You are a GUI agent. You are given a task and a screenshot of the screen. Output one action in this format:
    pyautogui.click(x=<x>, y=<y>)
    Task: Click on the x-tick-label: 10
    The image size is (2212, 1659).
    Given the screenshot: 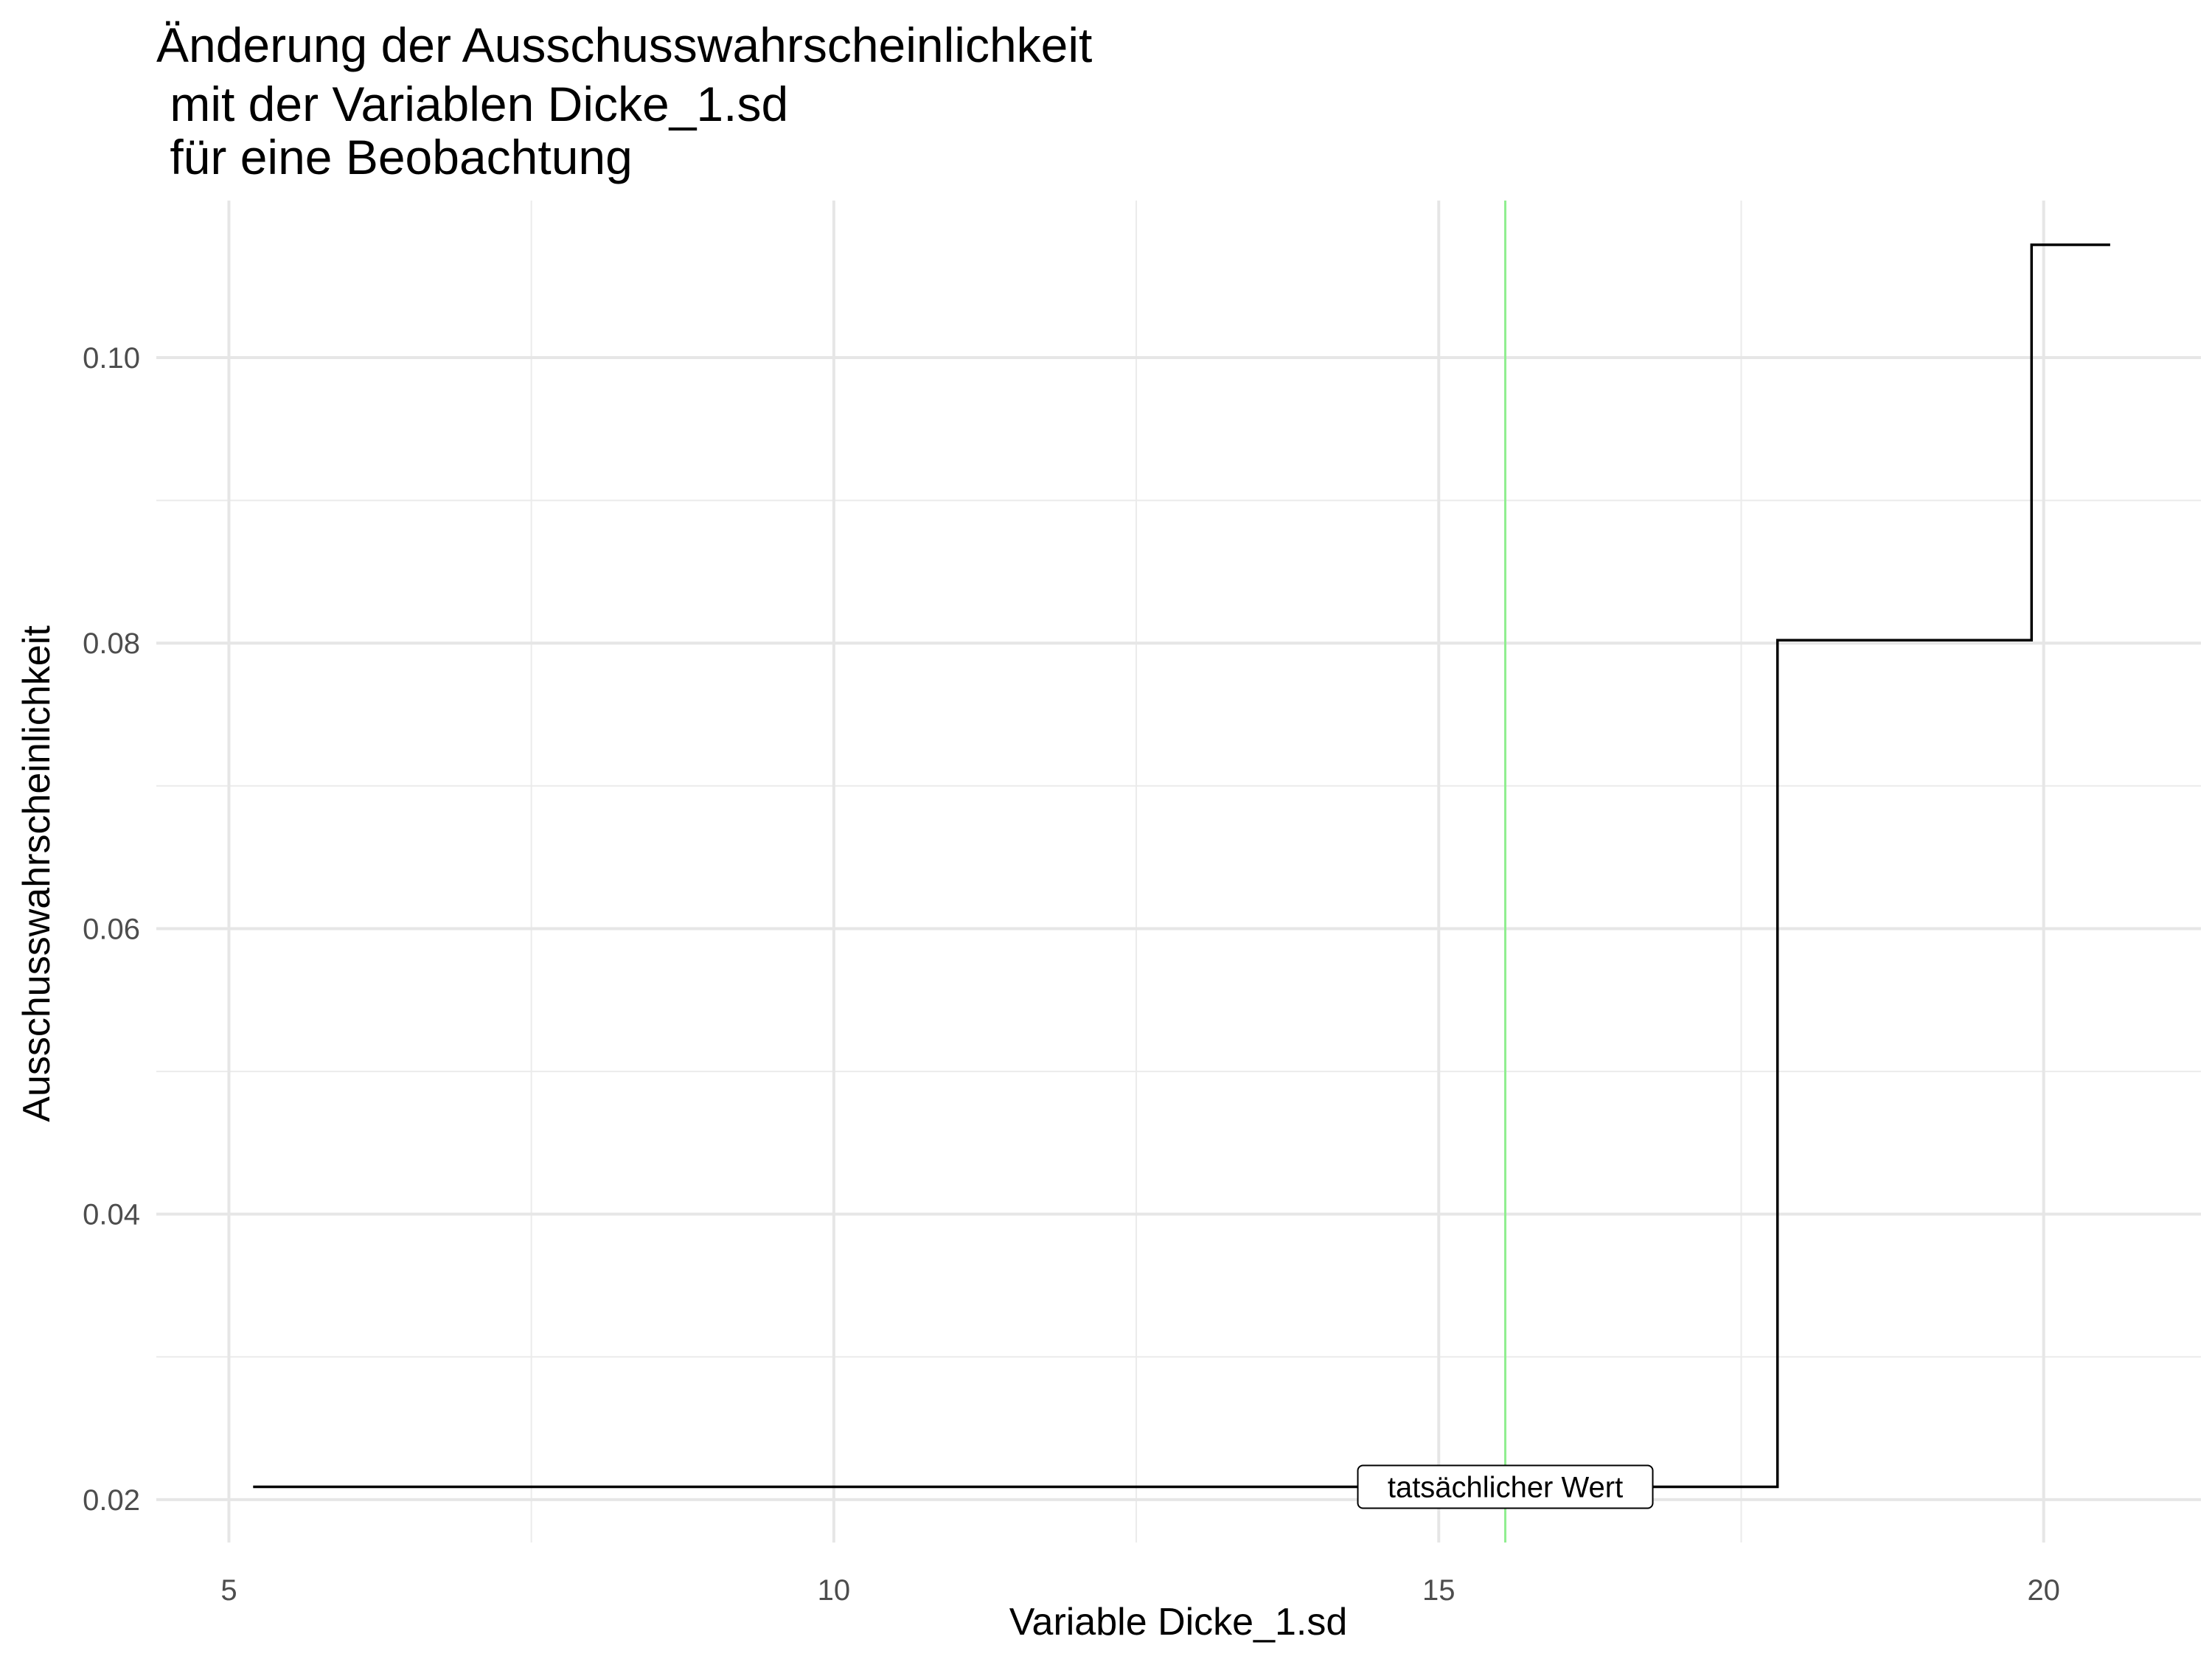 What is the action you would take?
    pyautogui.click(x=834, y=1590)
    